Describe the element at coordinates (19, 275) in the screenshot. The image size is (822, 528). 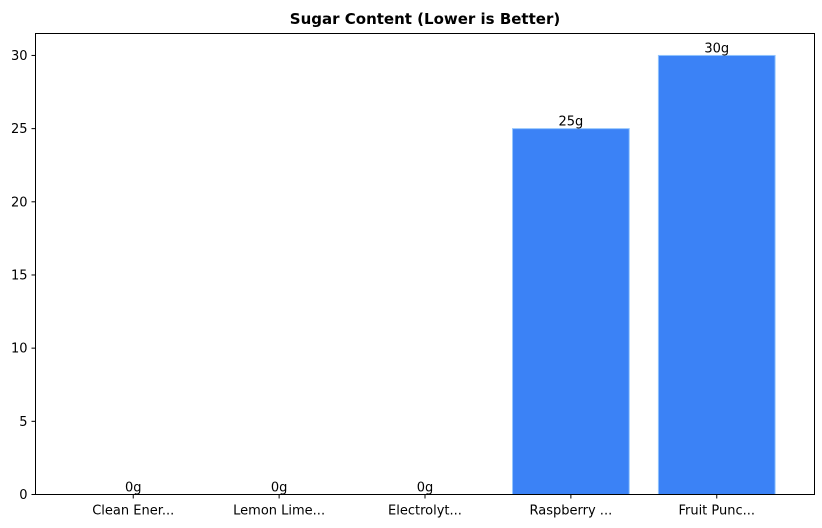
I see `y-tick-label-3: 15` at that location.